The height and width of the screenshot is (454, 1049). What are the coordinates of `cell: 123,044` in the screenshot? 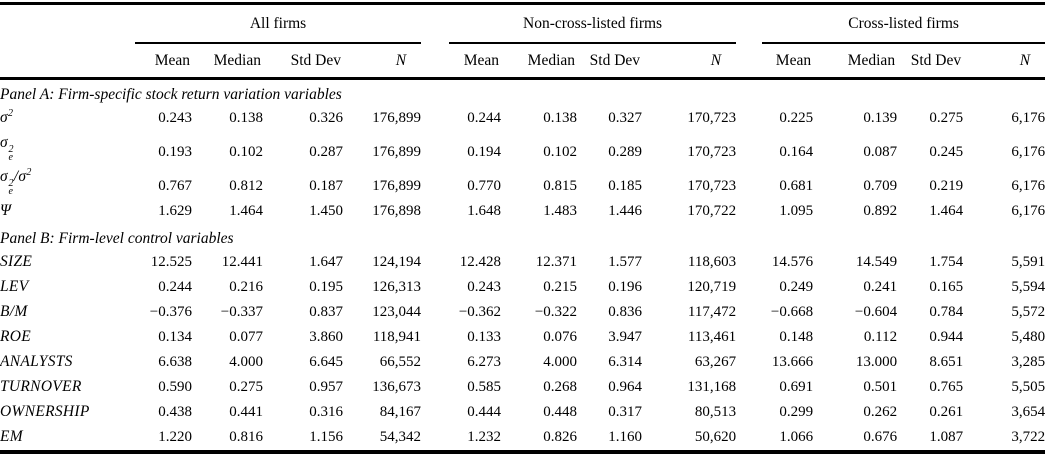 It's located at (397, 312).